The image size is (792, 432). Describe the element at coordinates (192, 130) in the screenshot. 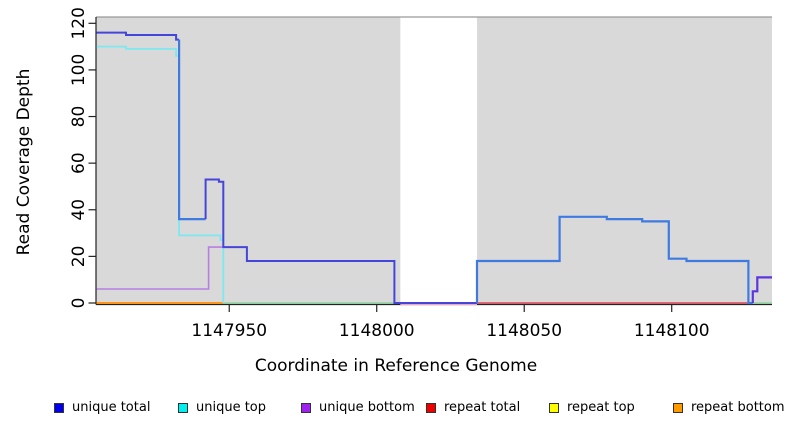

I see `unique-total-big-drop` at that location.